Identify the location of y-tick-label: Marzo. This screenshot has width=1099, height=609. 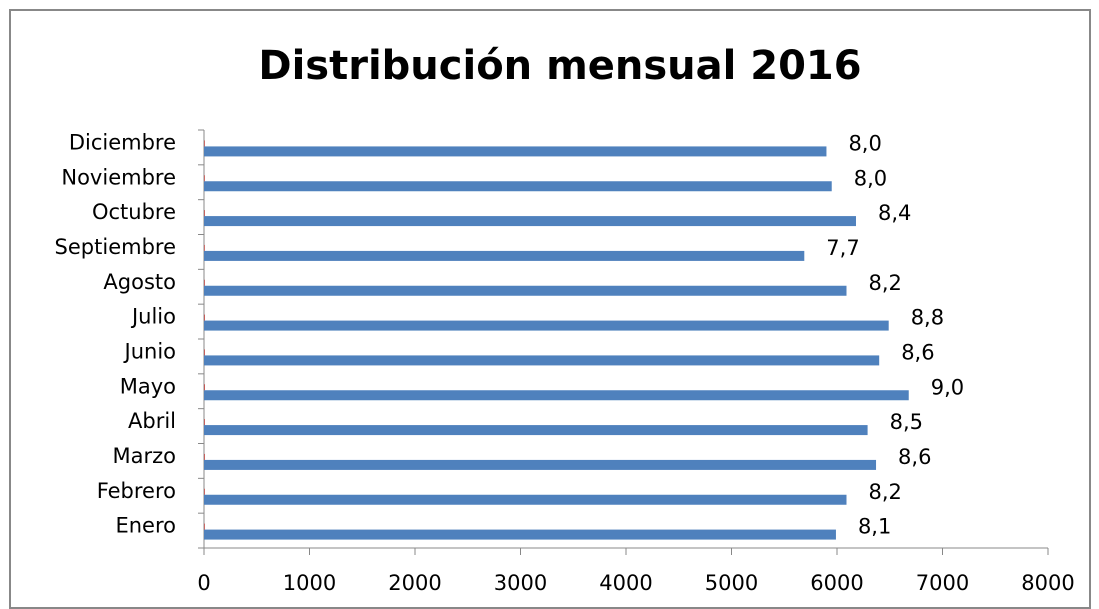
(145, 456).